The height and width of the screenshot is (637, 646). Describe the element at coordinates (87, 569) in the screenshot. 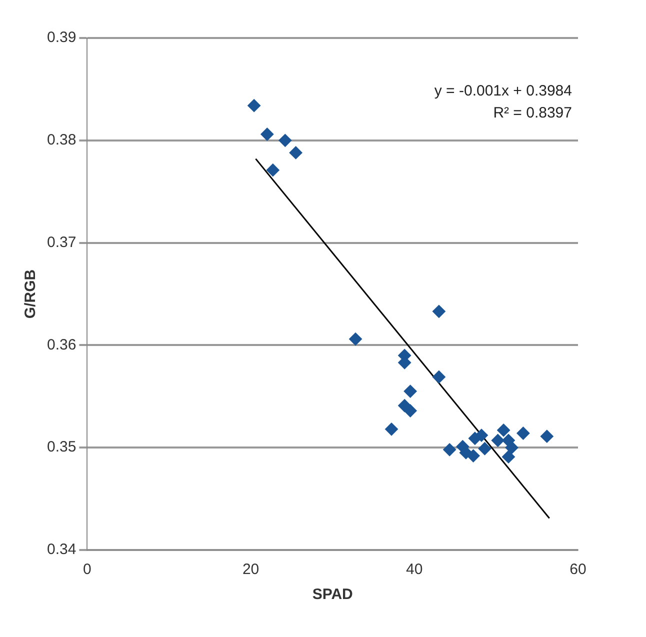

I see `x-tick-label: 0` at that location.